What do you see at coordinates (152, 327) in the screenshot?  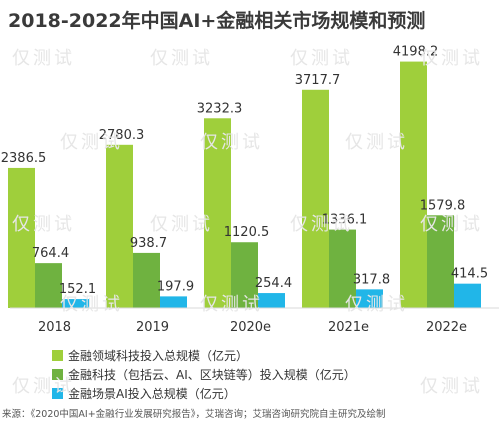 I see `x-tick-label: 2019` at bounding box center [152, 327].